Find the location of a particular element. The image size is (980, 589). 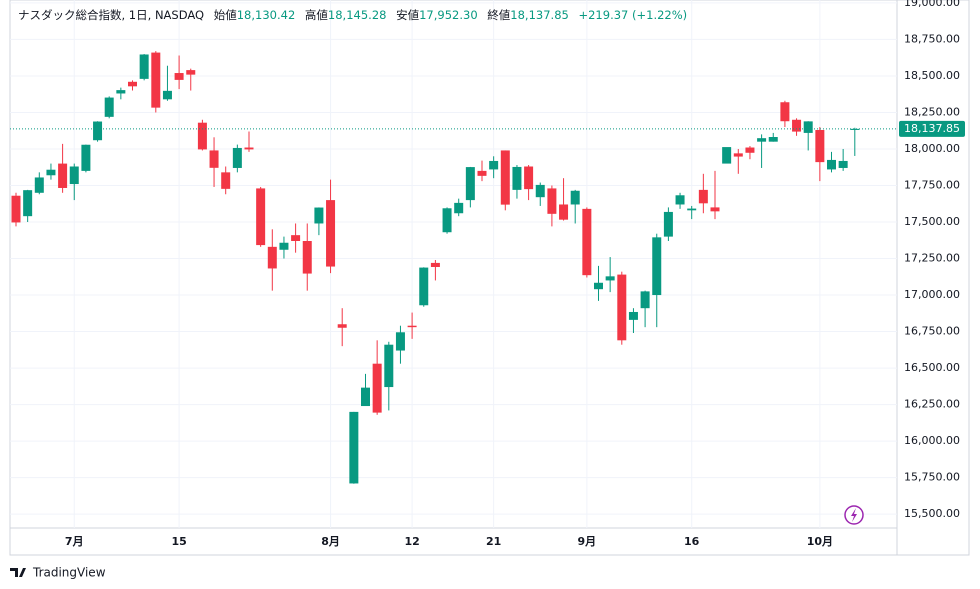

x-tick-label: 15 is located at coordinates (178, 541).